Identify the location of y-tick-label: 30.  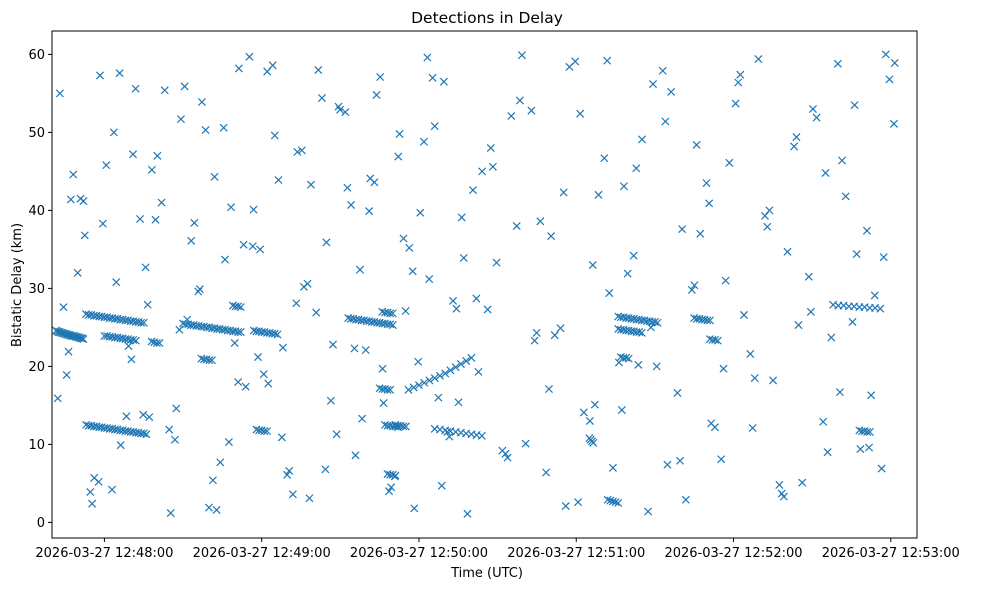
(36, 289).